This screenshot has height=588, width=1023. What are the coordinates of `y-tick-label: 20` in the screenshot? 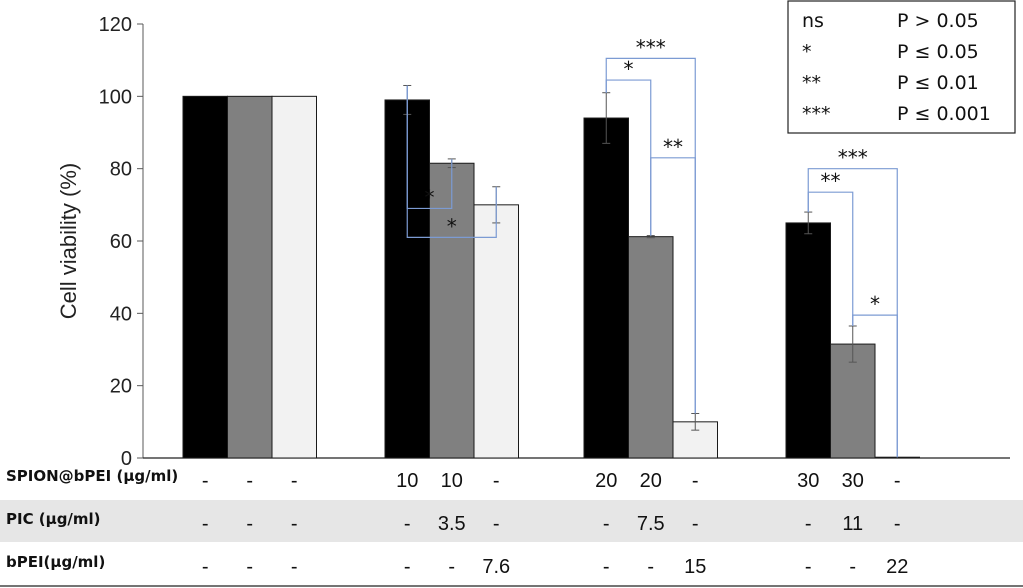 It's located at (121, 387).